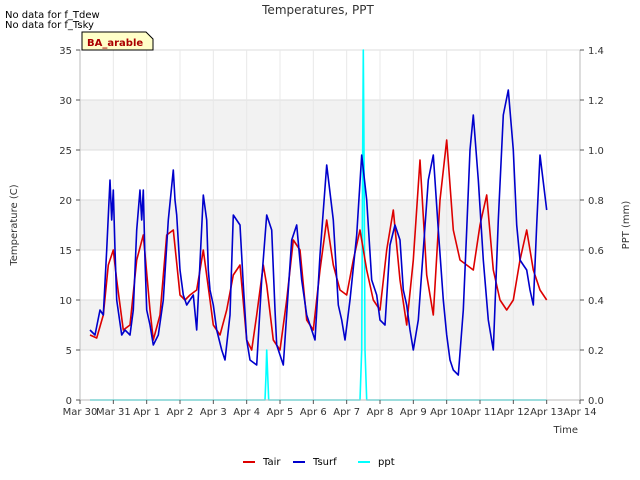 Image resolution: width=640 pixels, height=480 pixels. I want to click on y2-tick-label: 0.0, so click(596, 401).